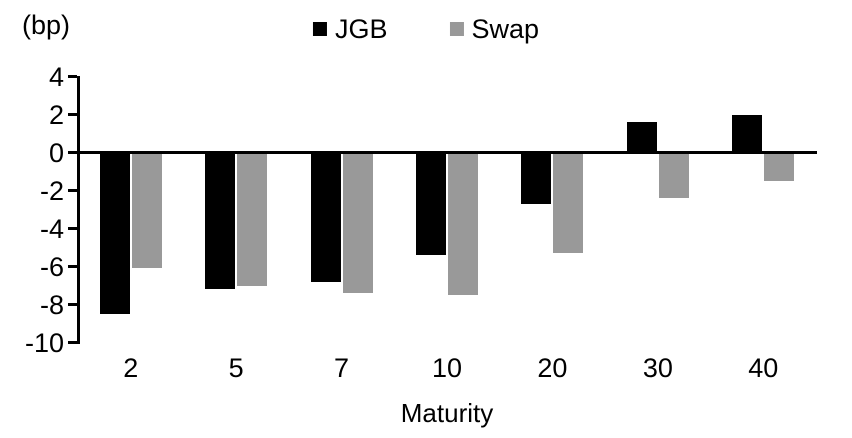 The height and width of the screenshot is (438, 852). What do you see at coordinates (78, 210) in the screenshot?
I see `y-axis-line` at bounding box center [78, 210].